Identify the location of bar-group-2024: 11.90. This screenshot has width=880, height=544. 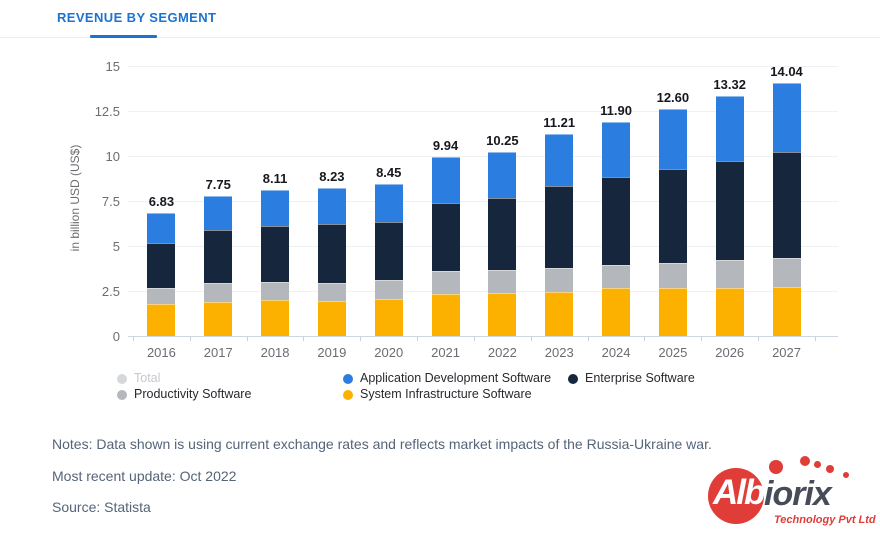
(616, 201).